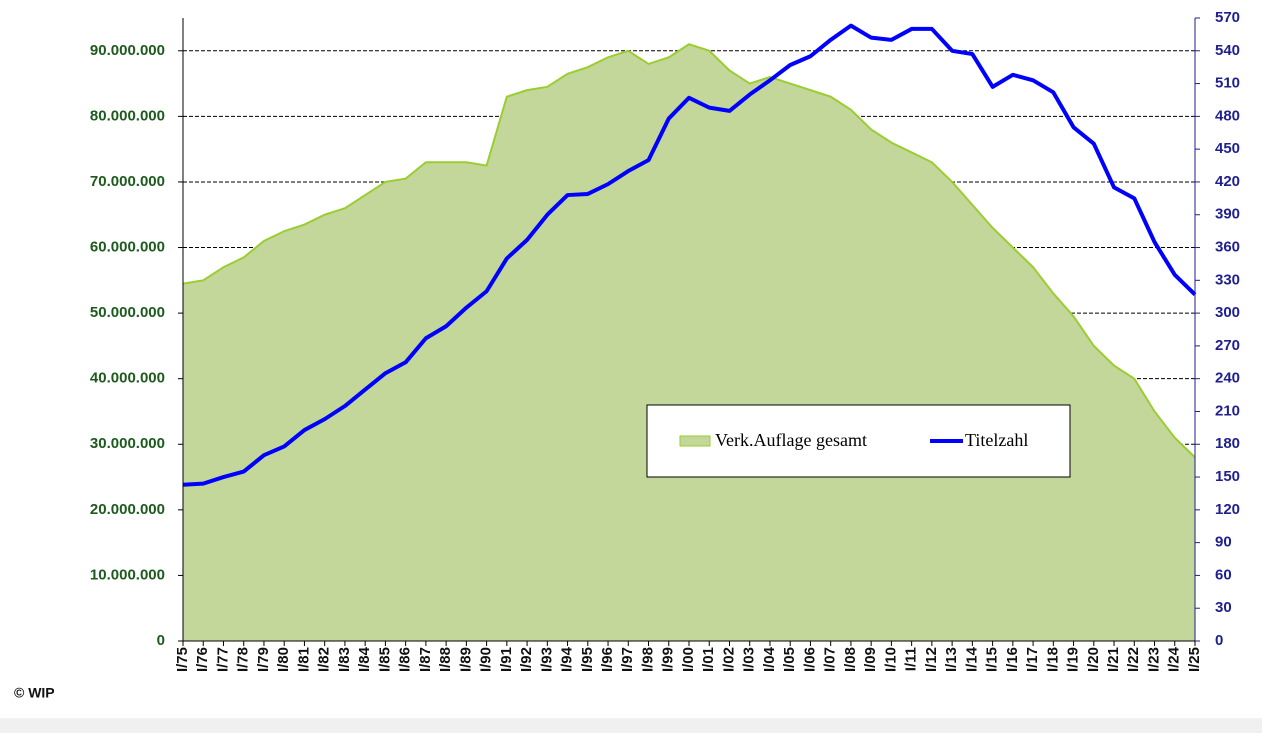 This screenshot has width=1262, height=738. I want to click on y-tick-label: 0, so click(161, 640).